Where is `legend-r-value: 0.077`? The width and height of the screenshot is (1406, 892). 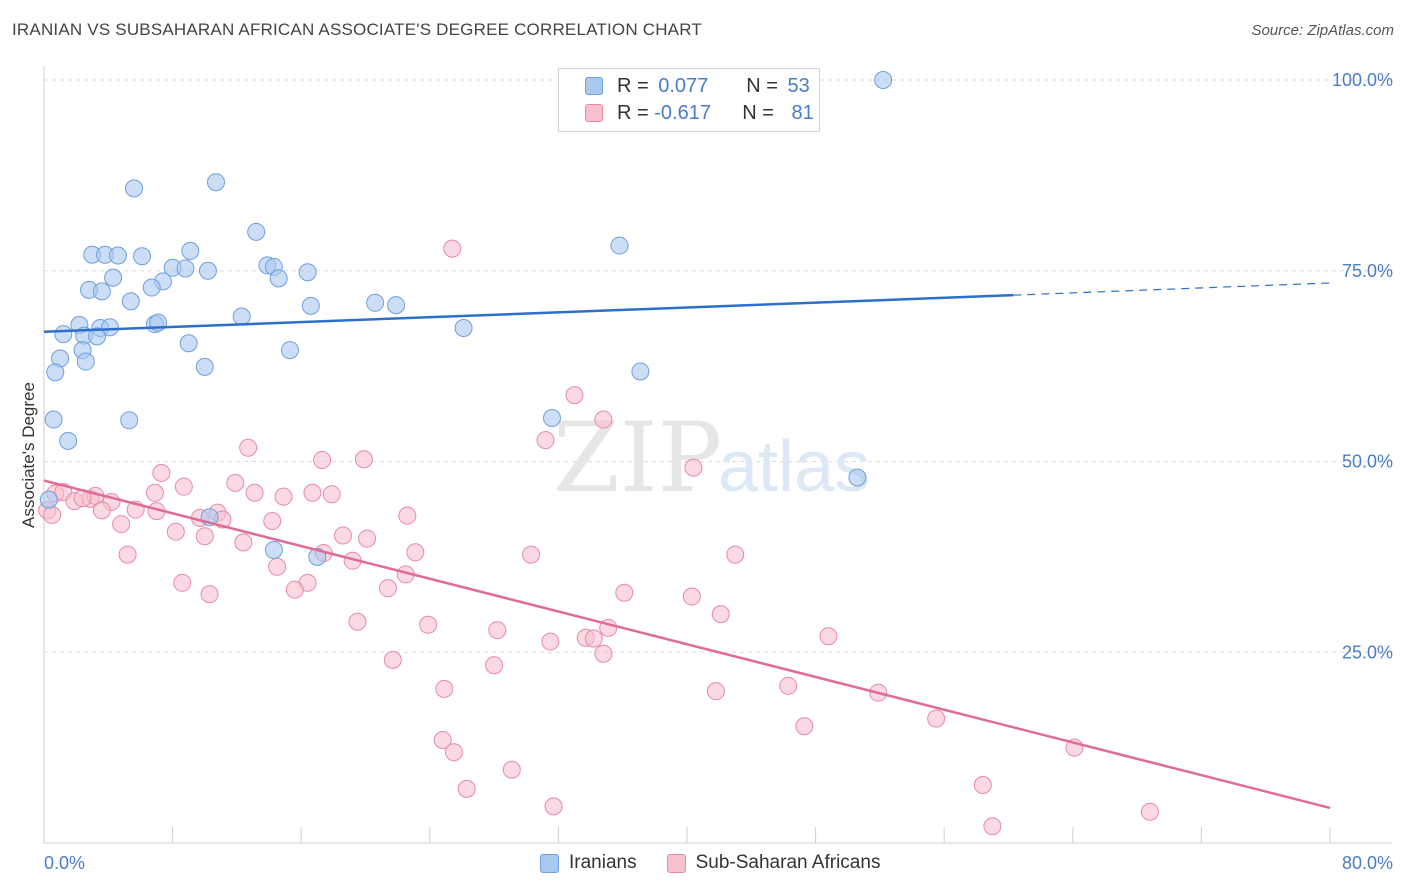
legend-r-value: 0.077 is located at coordinates (683, 85).